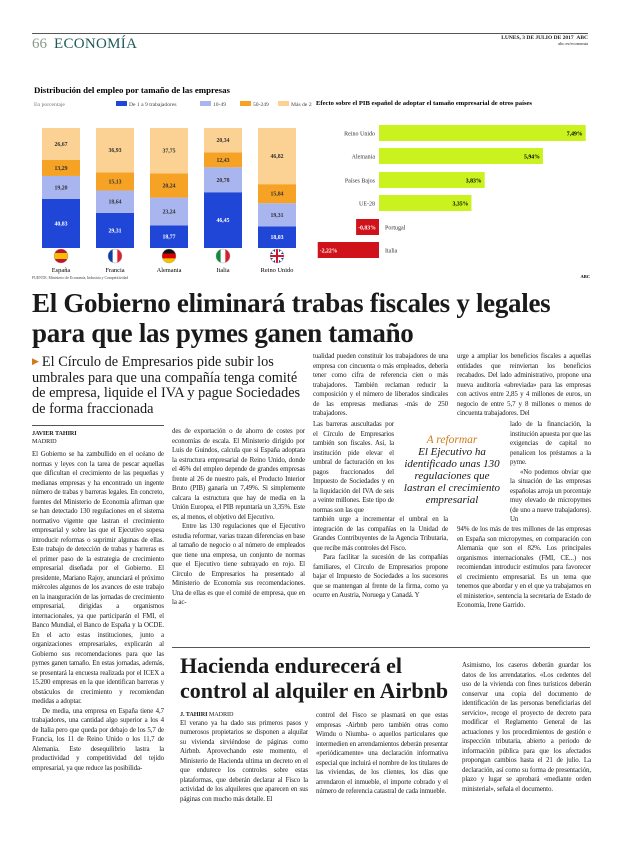 This screenshot has height=846, width=620. I want to click on author: JAVIER TAHIRI, so click(54, 433).